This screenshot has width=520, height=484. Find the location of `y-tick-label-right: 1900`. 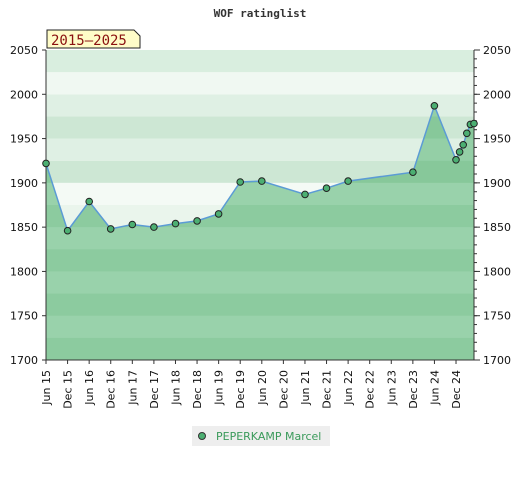

y-tick-label-right: 1900 is located at coordinates (497, 183).